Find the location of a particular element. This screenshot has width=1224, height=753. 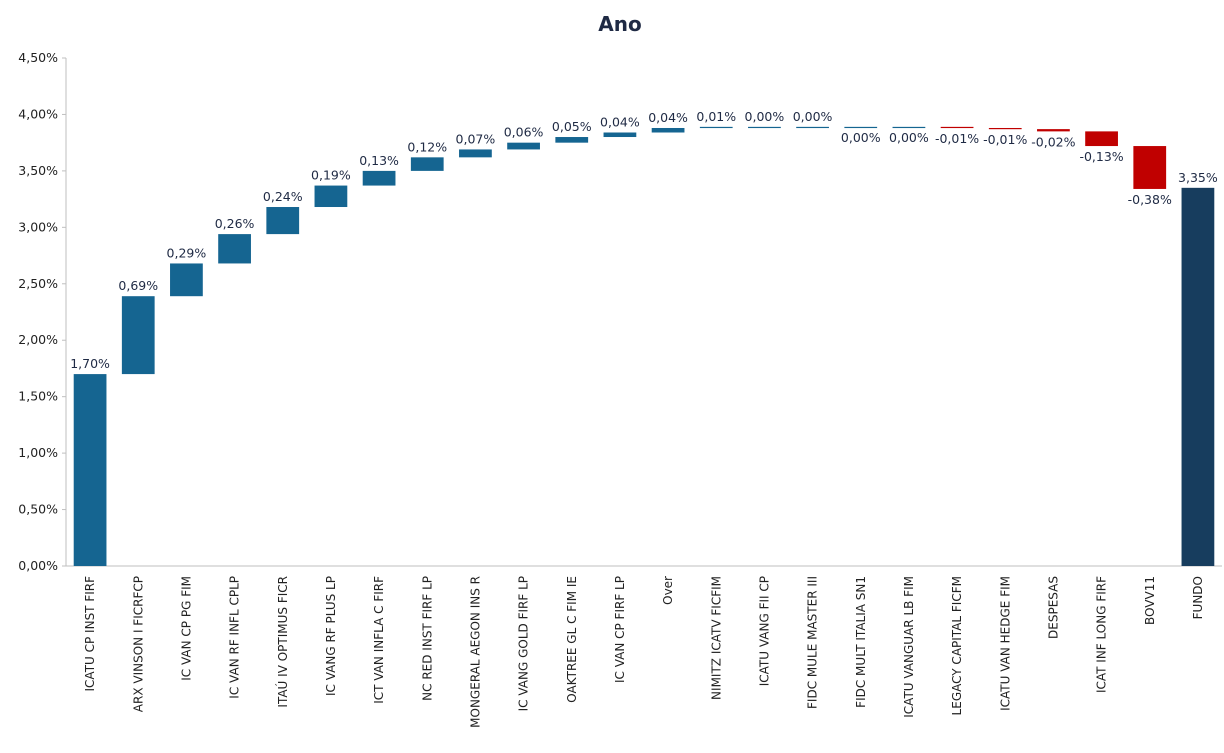

x-category-label: FUNDO is located at coordinates (1198, 597).